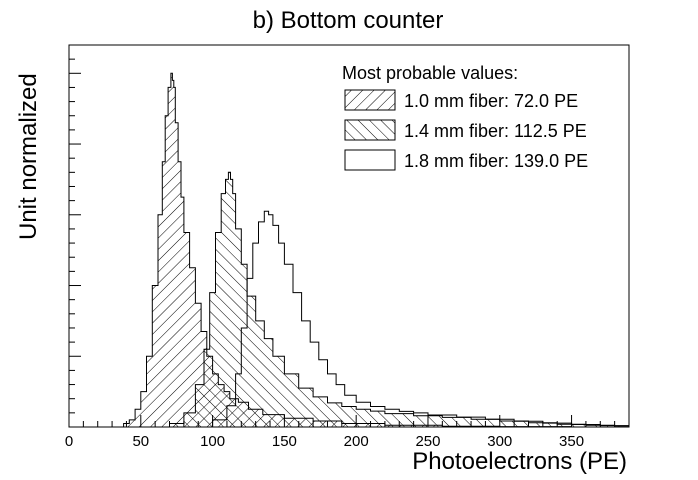 Image resolution: width=698 pixels, height=480 pixels. What do you see at coordinates (571, 441) in the screenshot?
I see `x-tick-label: 350` at bounding box center [571, 441].